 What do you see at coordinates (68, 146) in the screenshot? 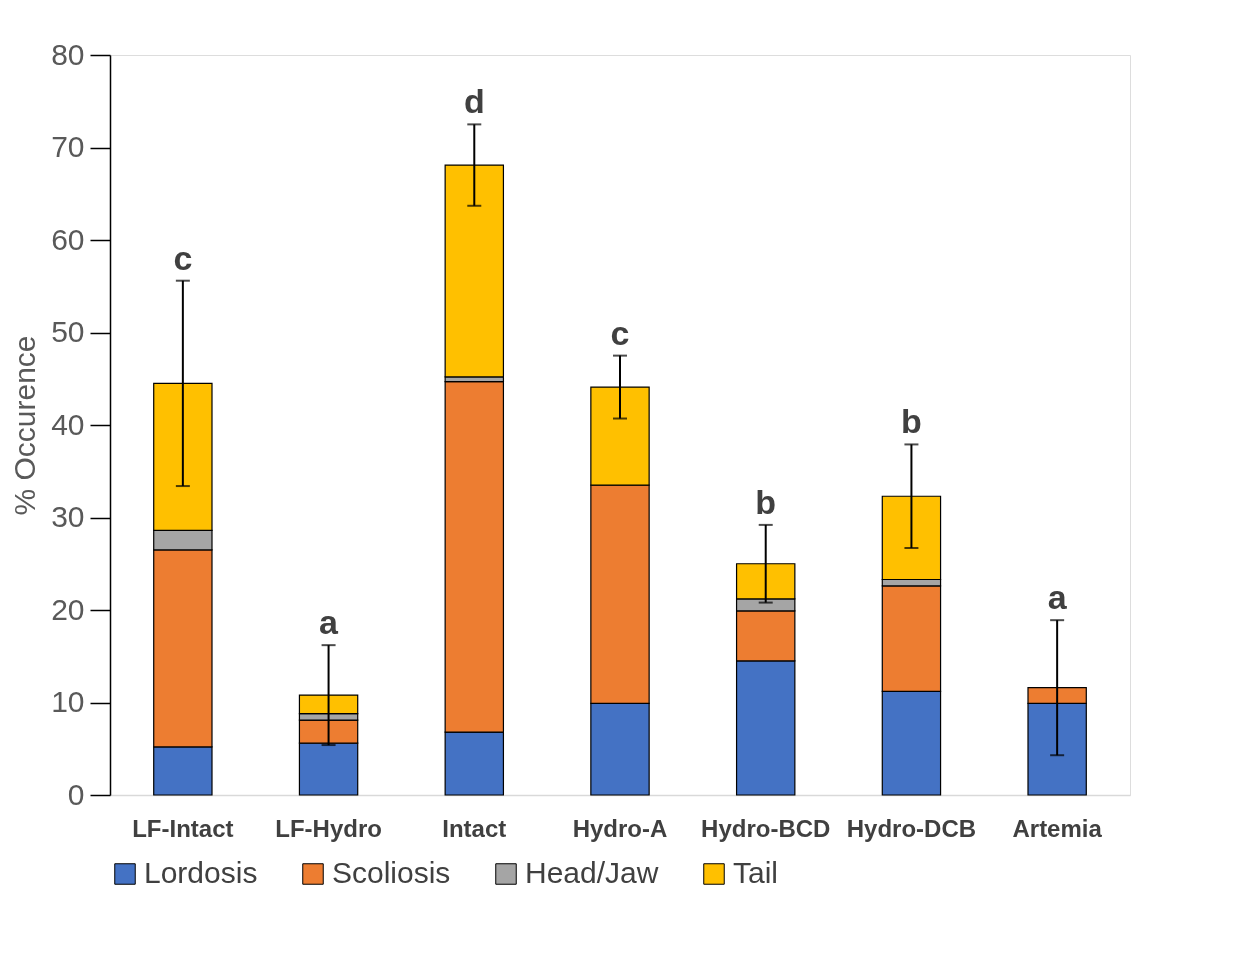
I see `y-tick-label: 70` at bounding box center [68, 146].